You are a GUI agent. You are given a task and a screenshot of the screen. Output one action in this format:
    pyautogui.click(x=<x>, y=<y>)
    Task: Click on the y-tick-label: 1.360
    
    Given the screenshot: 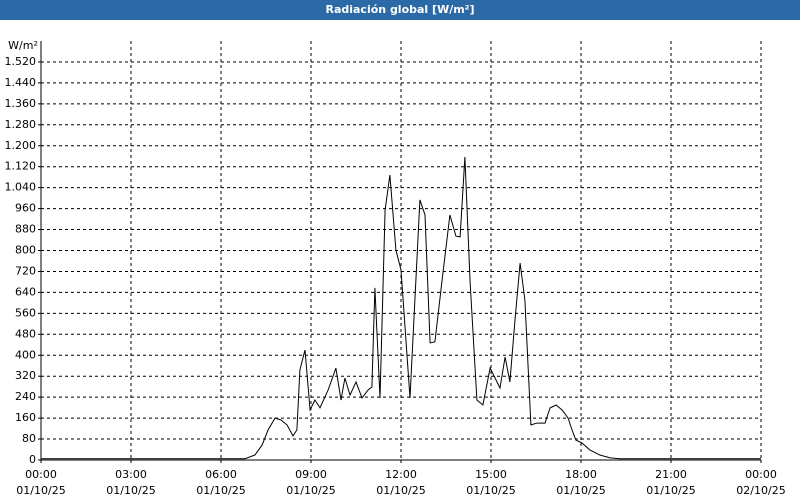 What is the action you would take?
    pyautogui.click(x=21, y=103)
    